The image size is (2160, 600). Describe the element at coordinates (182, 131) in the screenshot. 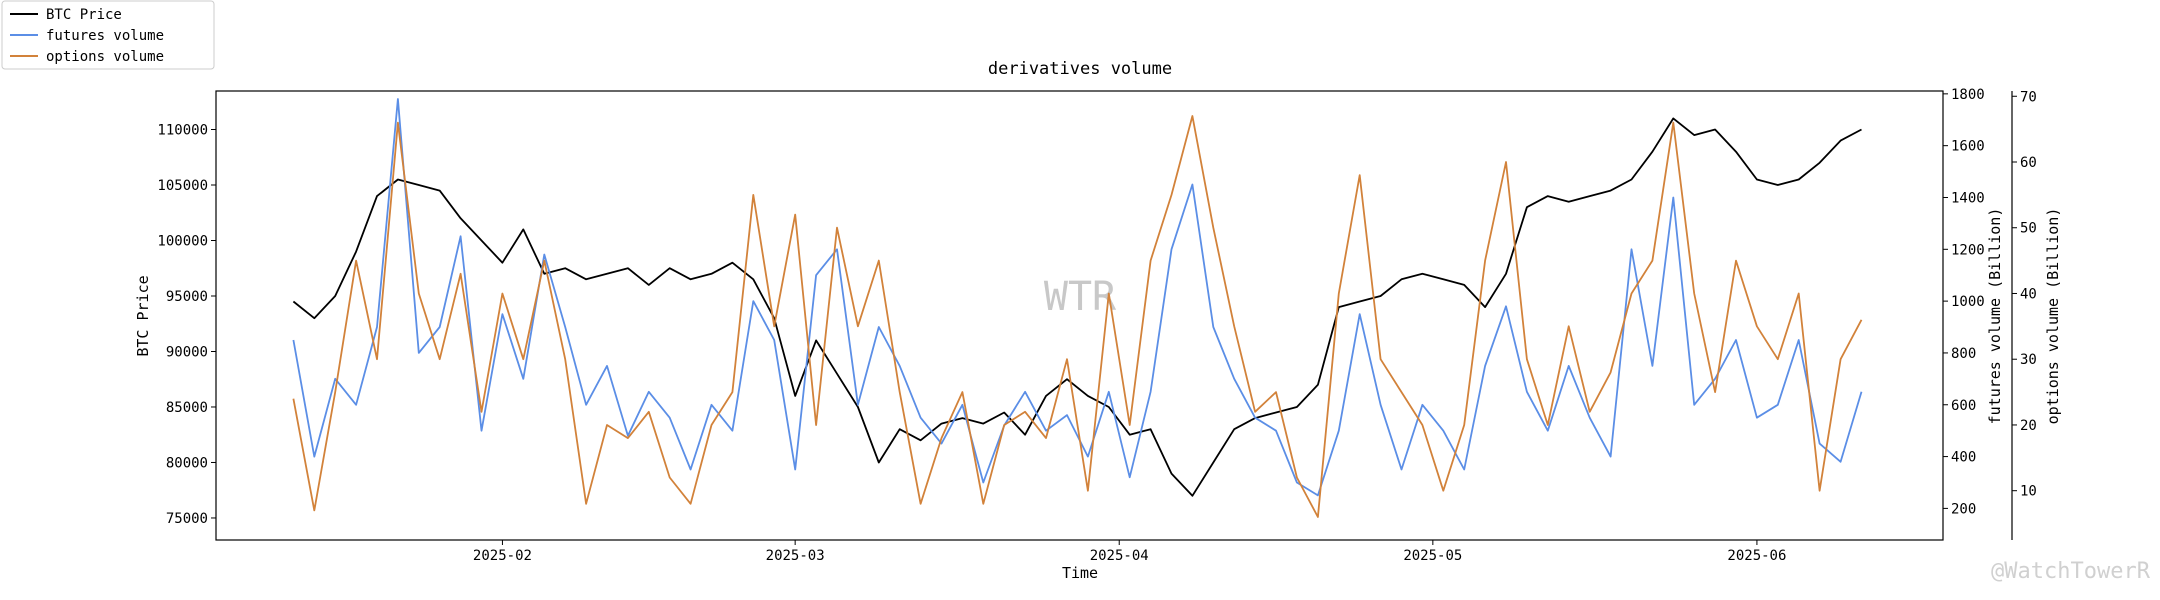

I see `y-tick-label: 110000` at that location.